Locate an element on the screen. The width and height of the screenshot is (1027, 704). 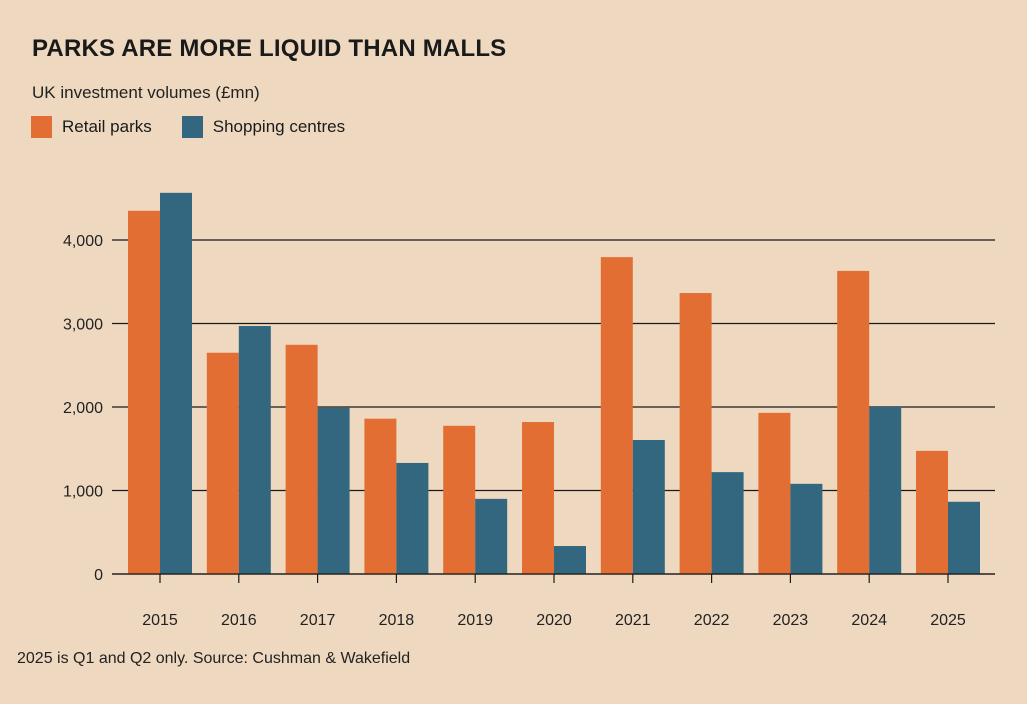
bar-shopping-centres-2025 is located at coordinates (964, 537).